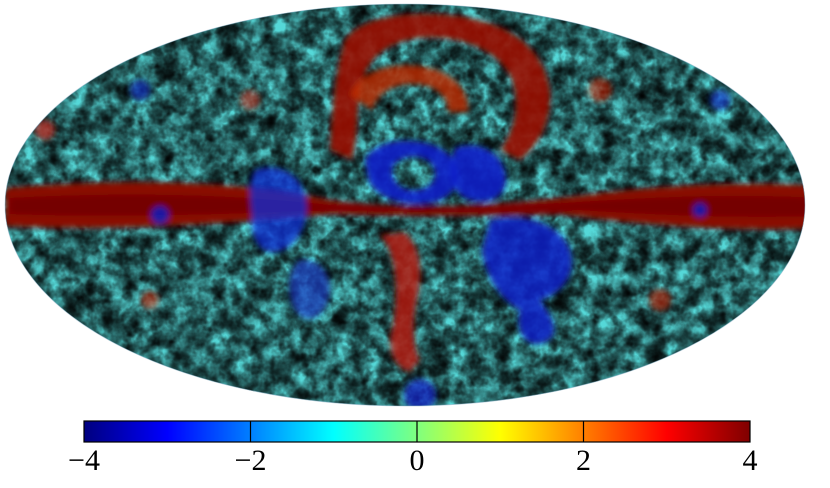 The image size is (830, 488). What do you see at coordinates (407, 205) in the screenshot?
I see `galactic-plane-core` at bounding box center [407, 205].